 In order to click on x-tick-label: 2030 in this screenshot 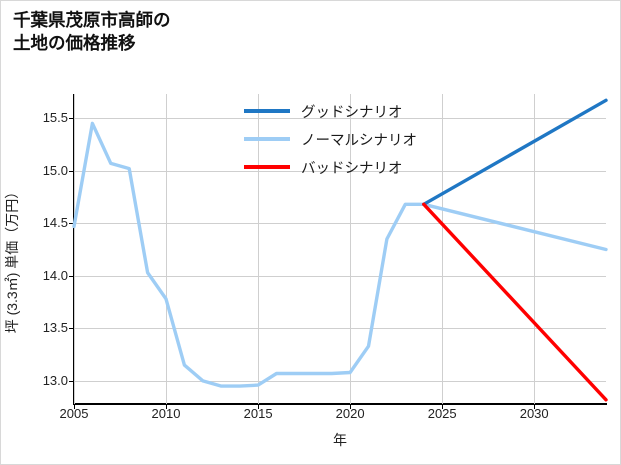, I will do `click(534, 413)`.